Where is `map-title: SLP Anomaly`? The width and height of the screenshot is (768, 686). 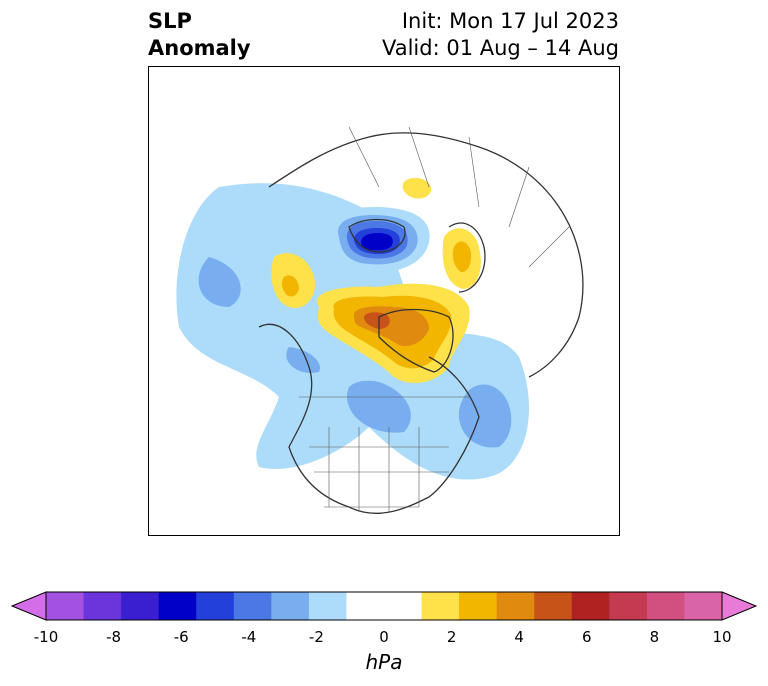
map-title: SLP Anomaly is located at coordinates (199, 35).